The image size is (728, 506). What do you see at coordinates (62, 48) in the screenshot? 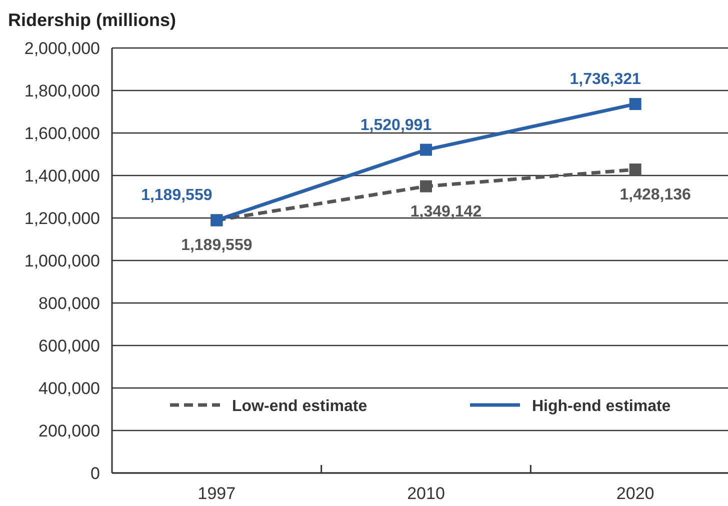
I see `y-tick-label: 2,000,000` at bounding box center [62, 48].